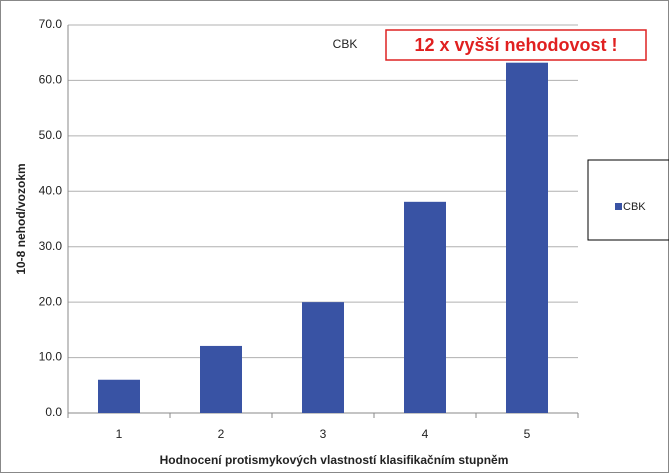  I want to click on annotation-box, so click(516, 45).